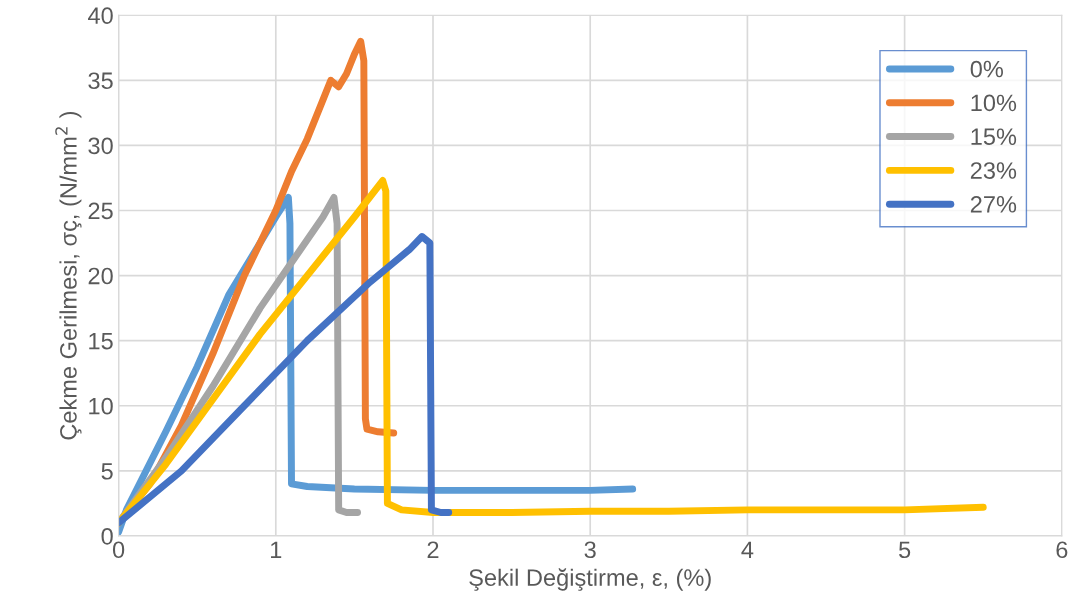  What do you see at coordinates (993, 204) in the screenshot?
I see `legend-label: 27%` at bounding box center [993, 204].